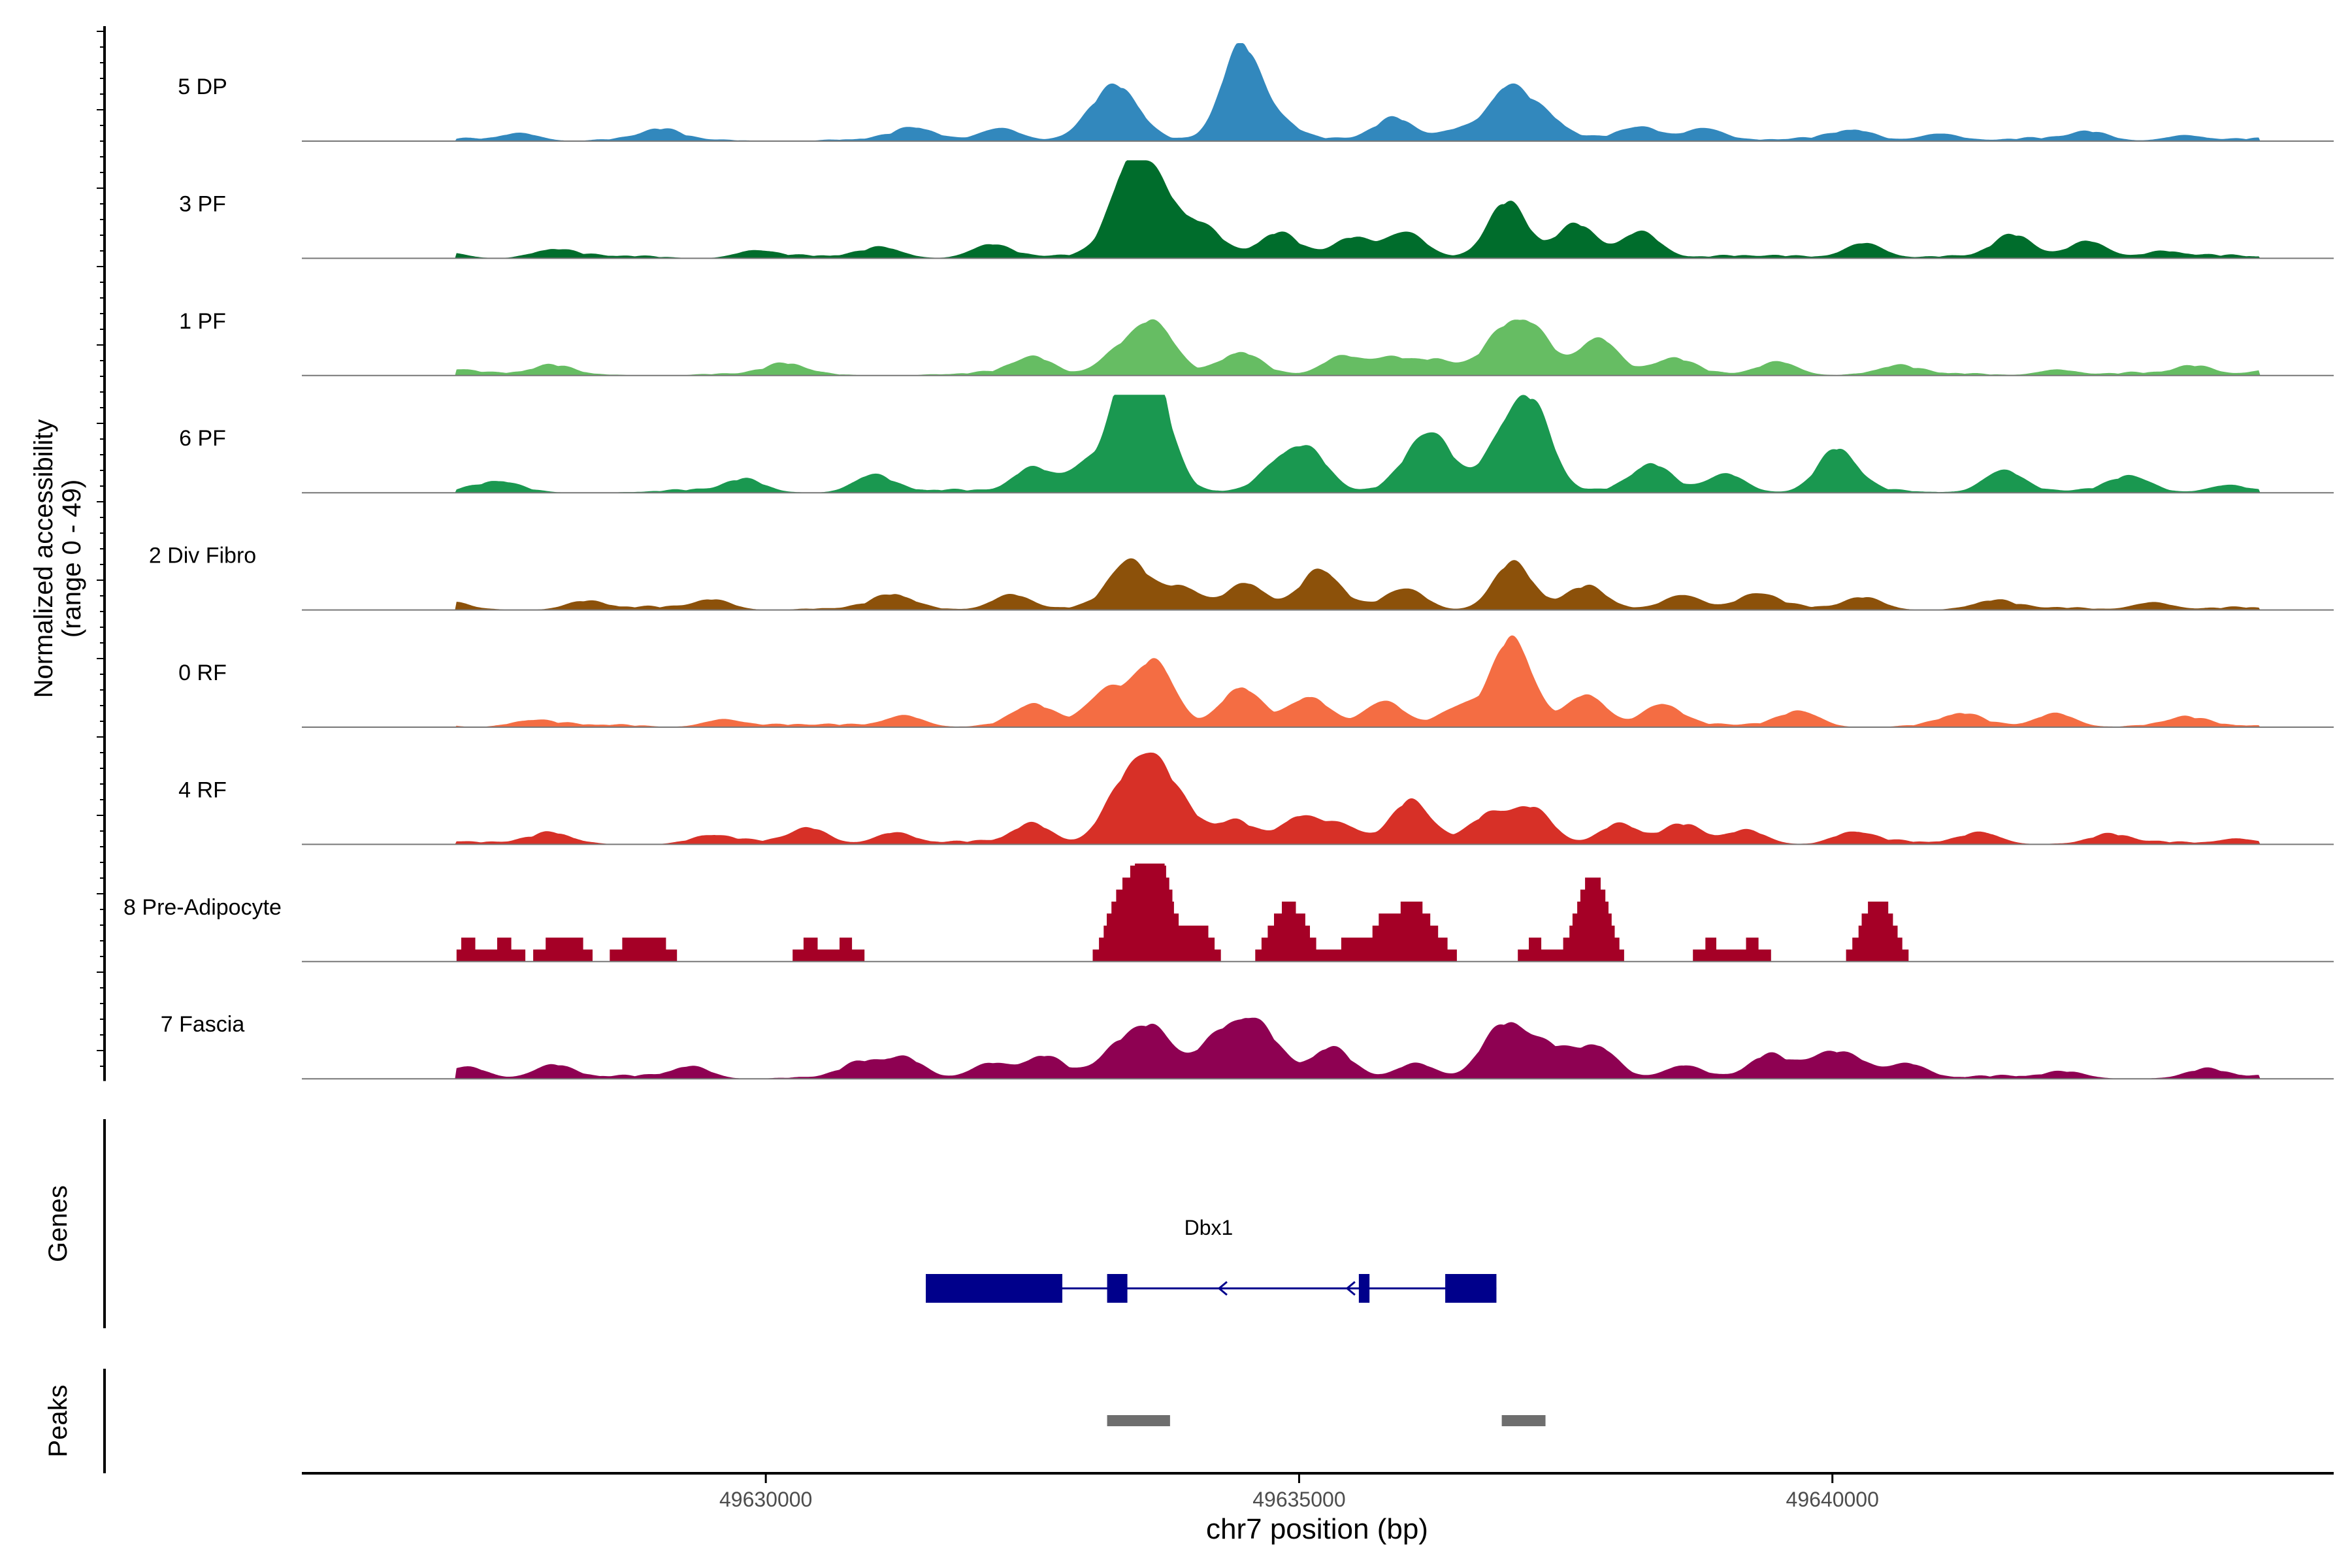 This screenshot has width=2352, height=1568. I want to click on genes-axis-label: Genes, so click(58, 1223).